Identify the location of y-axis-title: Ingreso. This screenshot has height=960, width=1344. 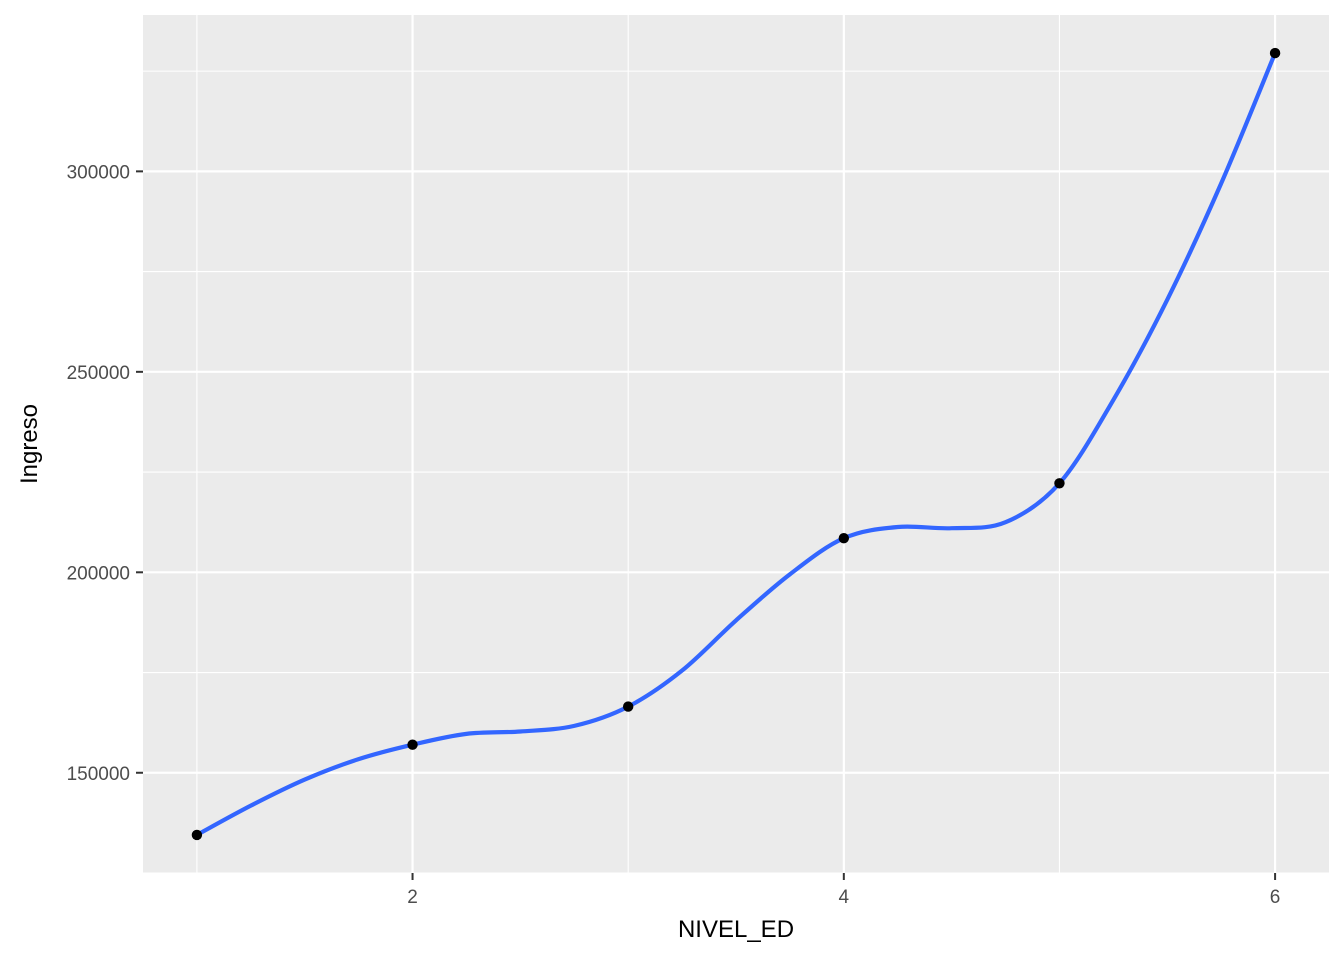
(29, 444).